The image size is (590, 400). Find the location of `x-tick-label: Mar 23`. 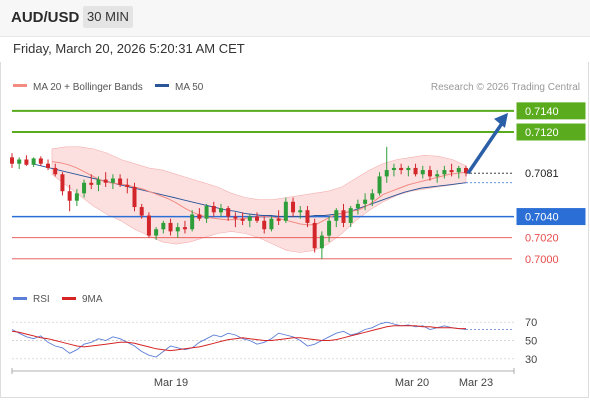

x-tick-label: Mar 23 is located at coordinates (476, 383).